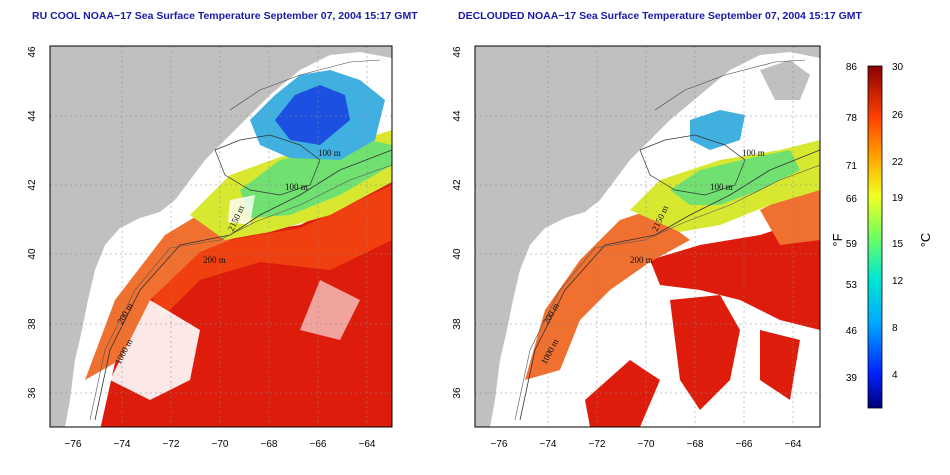 The image size is (950, 475). I want to click on colorbar-fahrenheit-labels: 86 78 71 66 59 53 46 39, so click(852, 223).